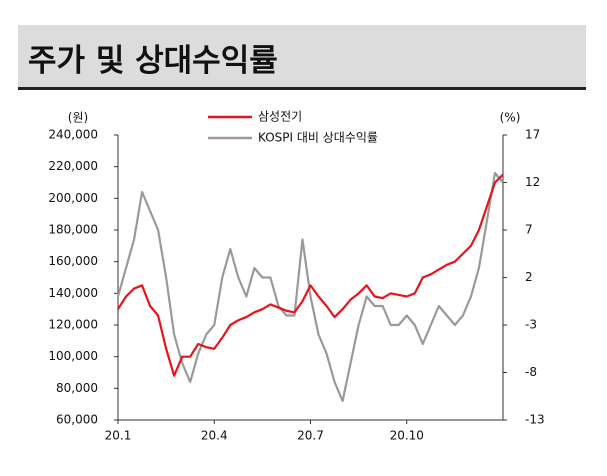 The width and height of the screenshot is (607, 476). I want to click on y2-tick-label: -13, so click(535, 420).